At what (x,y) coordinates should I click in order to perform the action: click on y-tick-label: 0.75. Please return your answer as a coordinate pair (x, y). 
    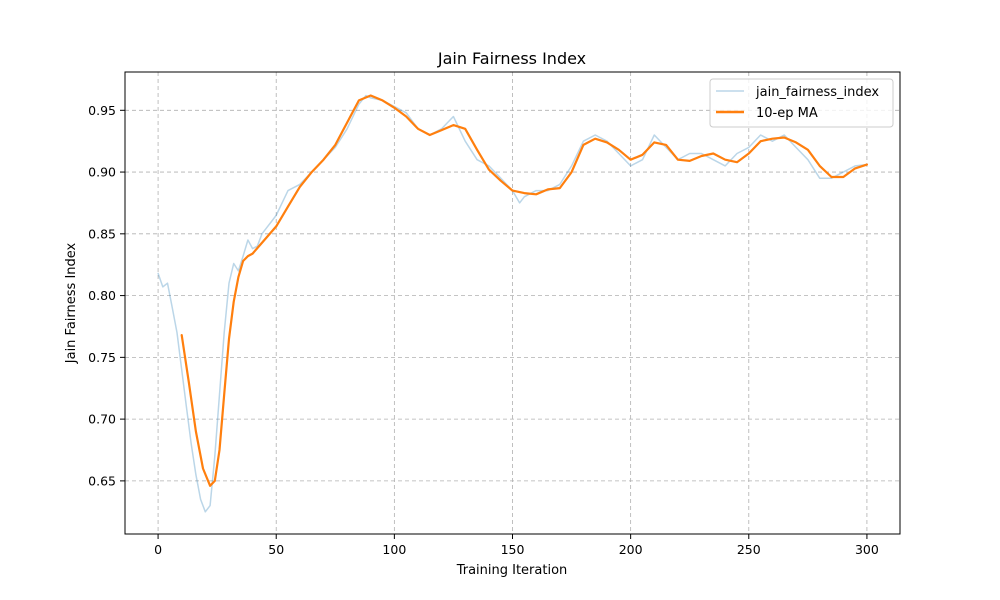
    Looking at the image, I should click on (102, 357).